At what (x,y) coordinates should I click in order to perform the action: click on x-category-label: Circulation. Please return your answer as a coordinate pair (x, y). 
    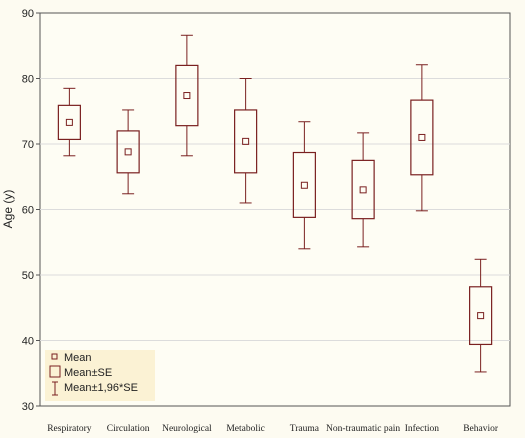
    Looking at the image, I should click on (128, 429).